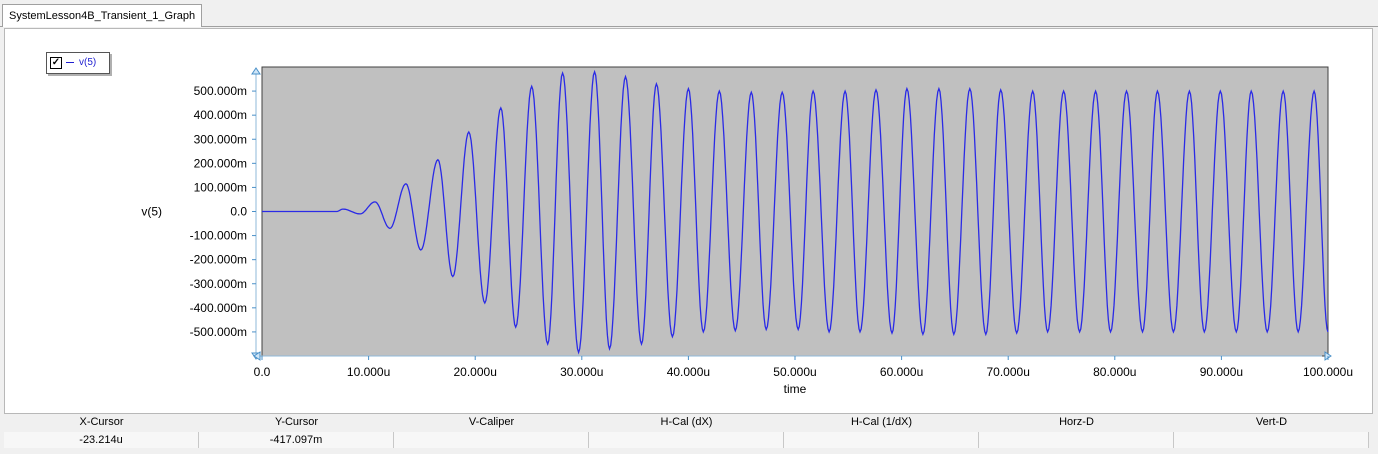  Describe the element at coordinates (1076, 422) in the screenshot. I see `status-header-horz-d: Horz-D` at that location.